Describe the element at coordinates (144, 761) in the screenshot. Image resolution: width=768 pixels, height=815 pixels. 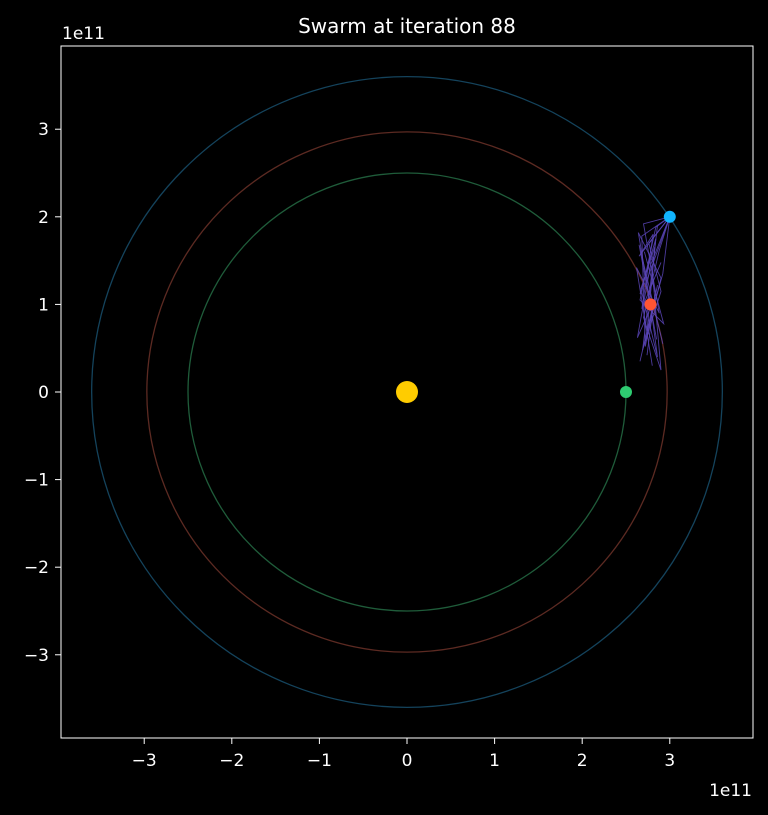
I see `x-tick-label: −3` at that location.